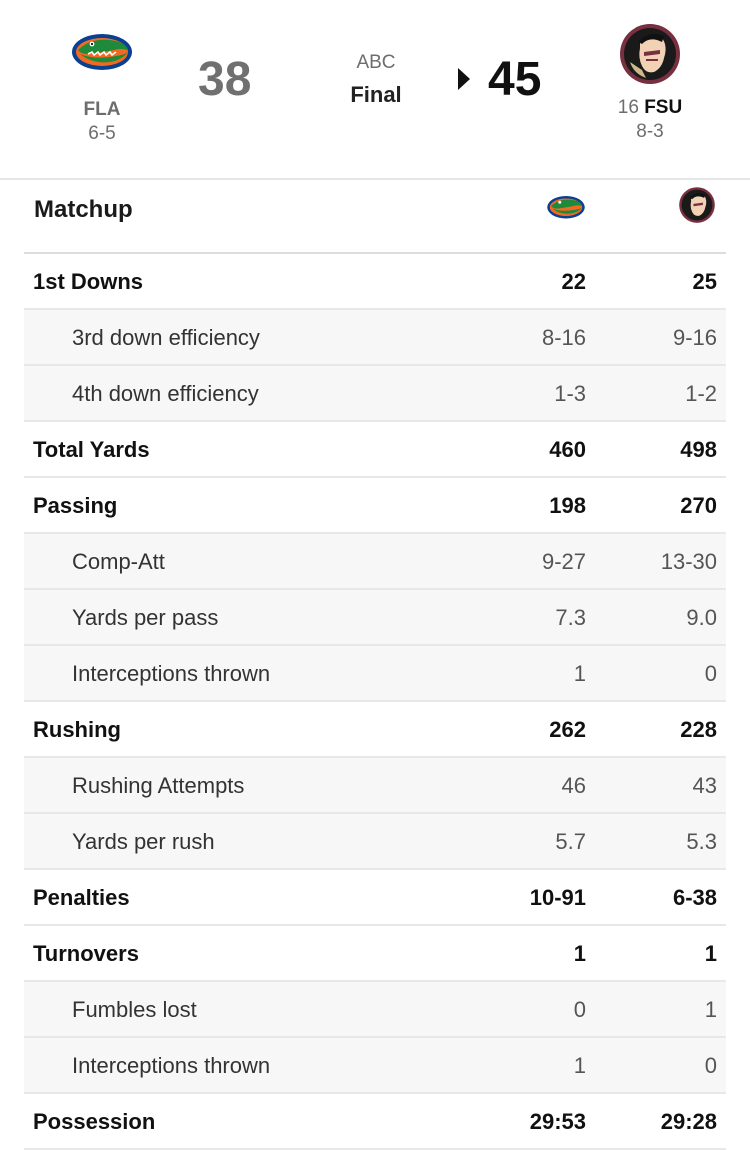  Describe the element at coordinates (557, 1121) in the screenshot. I see `away-value: 29:53` at that location.